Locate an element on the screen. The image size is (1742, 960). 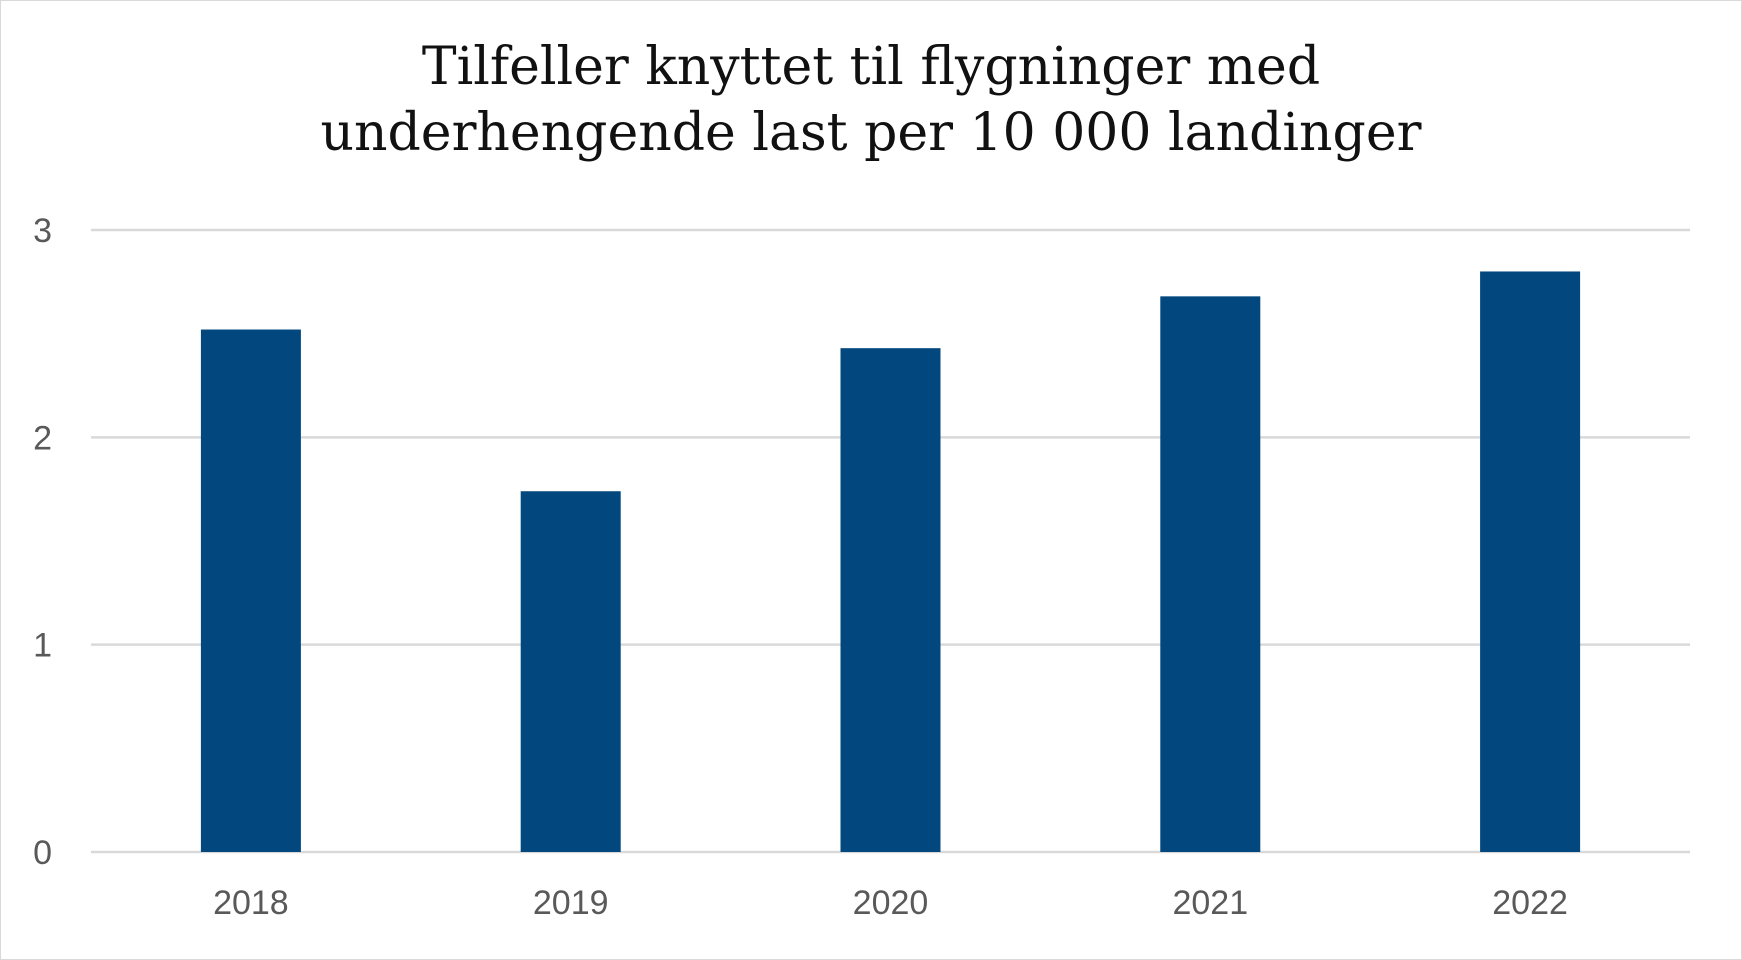
bar-2020 is located at coordinates (890, 600).